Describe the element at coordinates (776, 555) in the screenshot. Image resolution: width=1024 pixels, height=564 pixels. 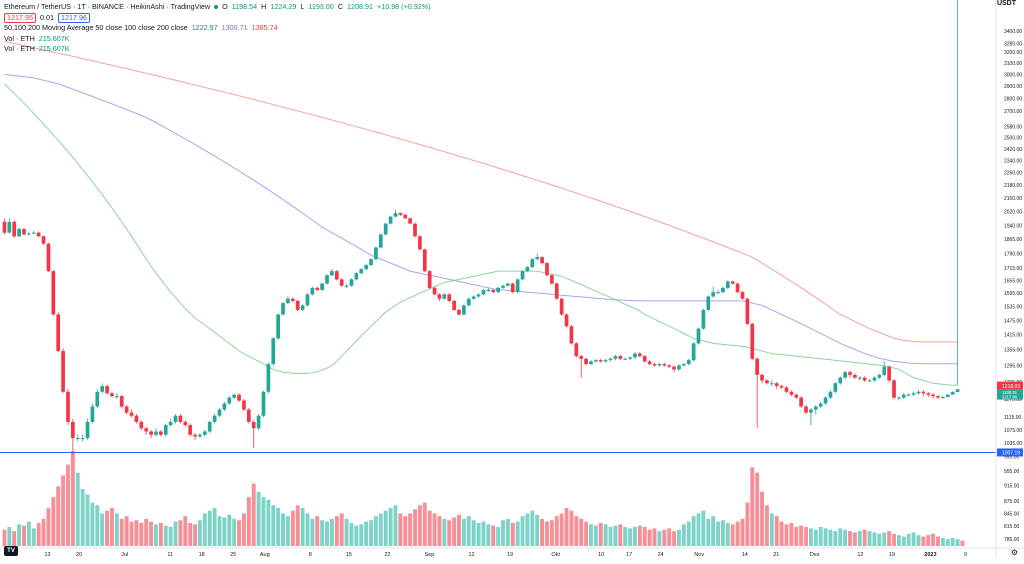
I see `date-tick-label: 21` at that location.